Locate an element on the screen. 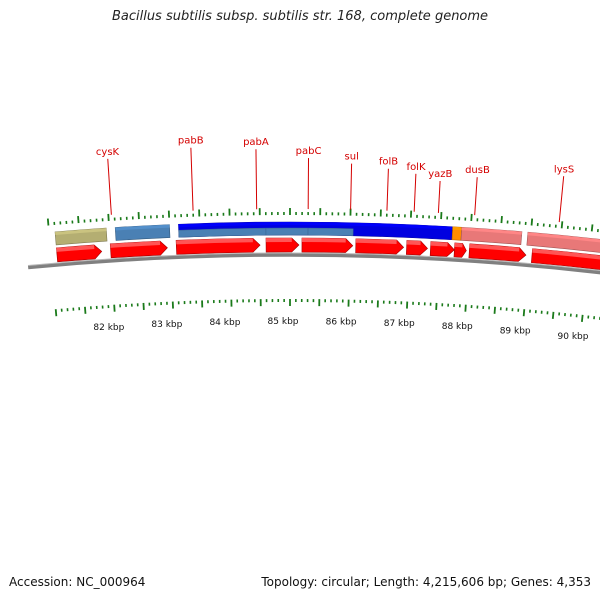 This screenshot has width=600, height=600. scale-label: 86 kbp is located at coordinates (341, 322).